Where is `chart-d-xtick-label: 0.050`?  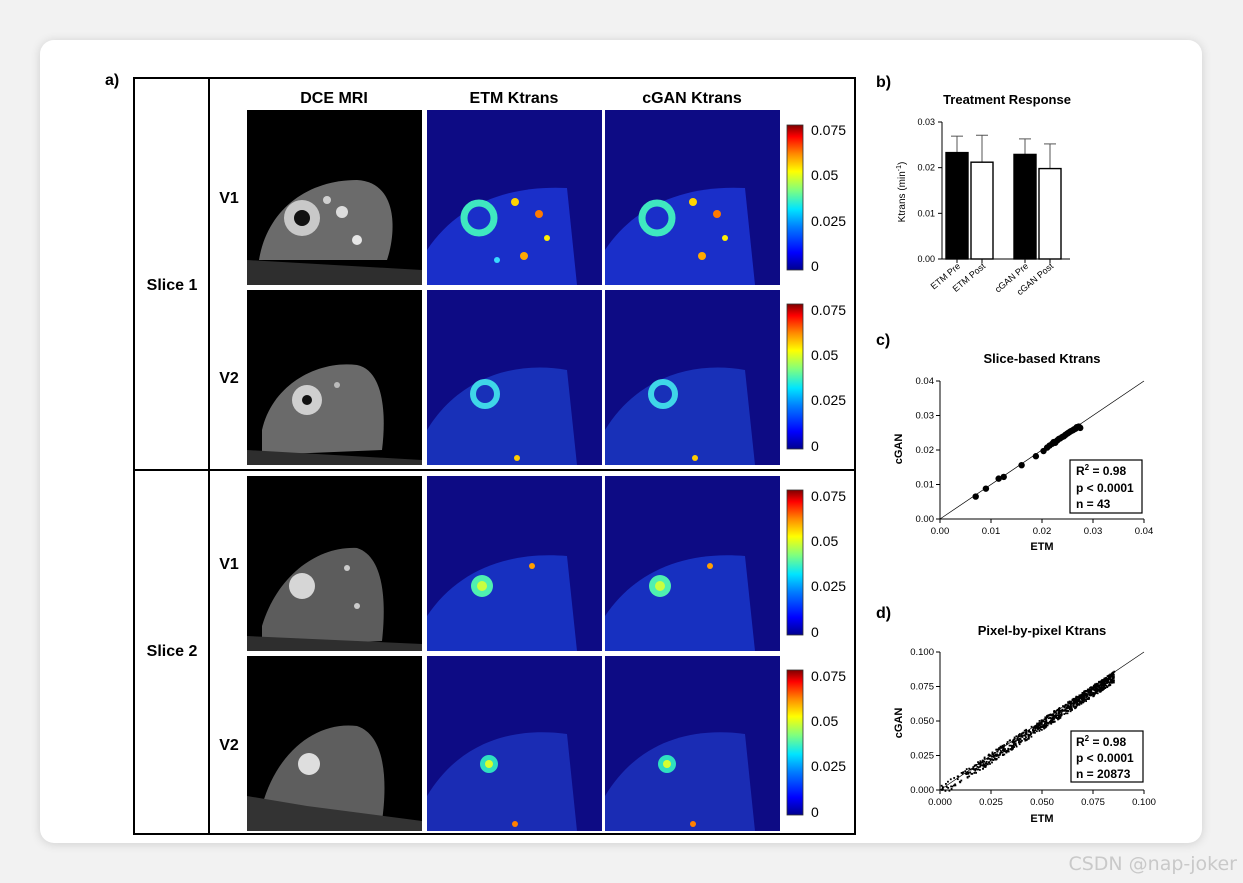
chart-d-xtick-label: 0.050 is located at coordinates (1042, 802).